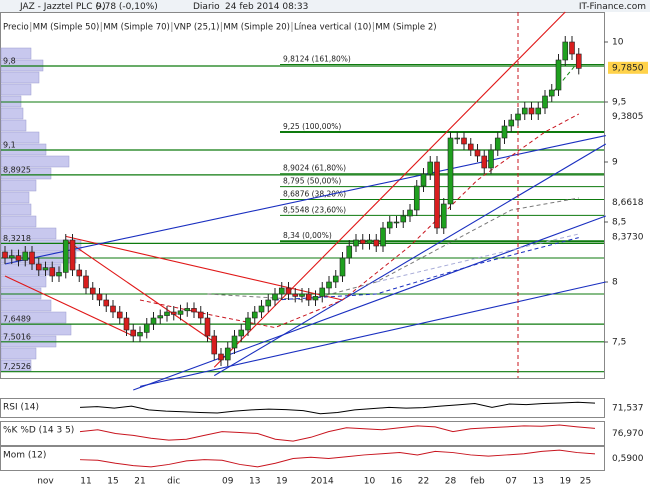 This screenshot has height=490, width=650. I want to click on price-tag-label: 8,3730, so click(628, 238).